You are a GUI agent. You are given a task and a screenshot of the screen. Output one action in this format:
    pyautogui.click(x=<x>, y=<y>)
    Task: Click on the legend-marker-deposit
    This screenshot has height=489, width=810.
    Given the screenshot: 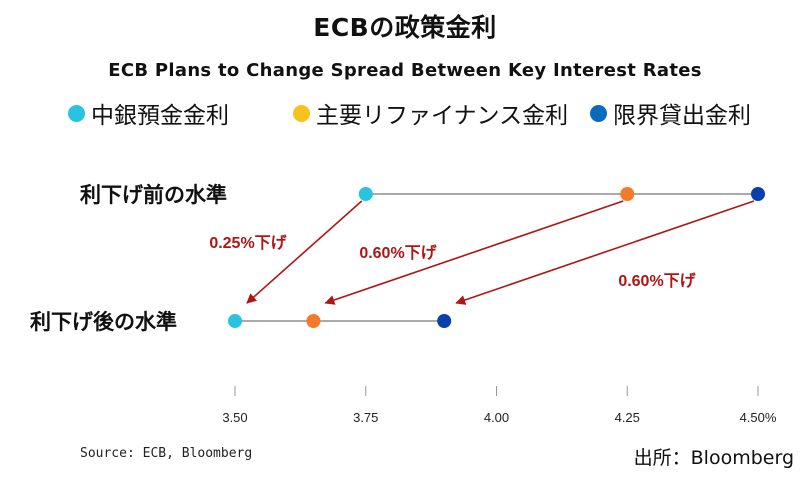 What is the action you would take?
    pyautogui.click(x=76, y=113)
    